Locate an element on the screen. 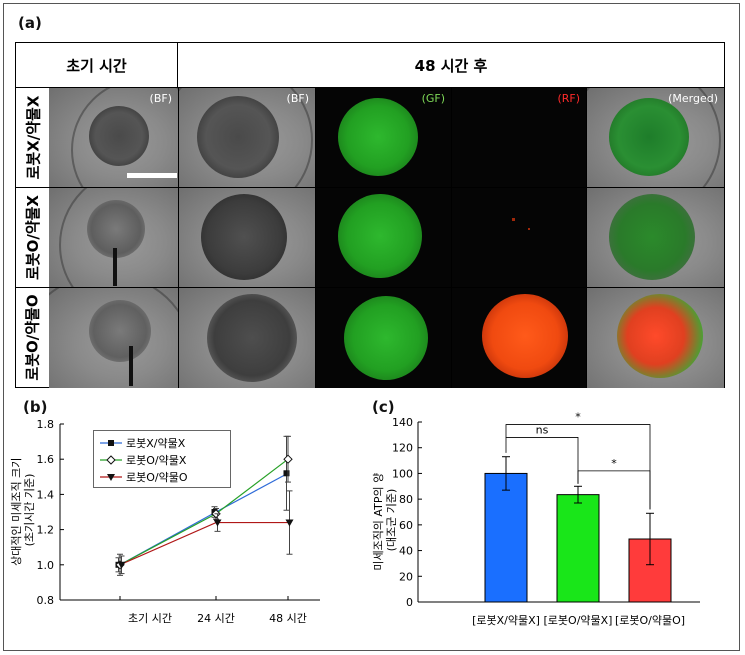  y-tick-label-c: 140 is located at coordinates (402, 422).